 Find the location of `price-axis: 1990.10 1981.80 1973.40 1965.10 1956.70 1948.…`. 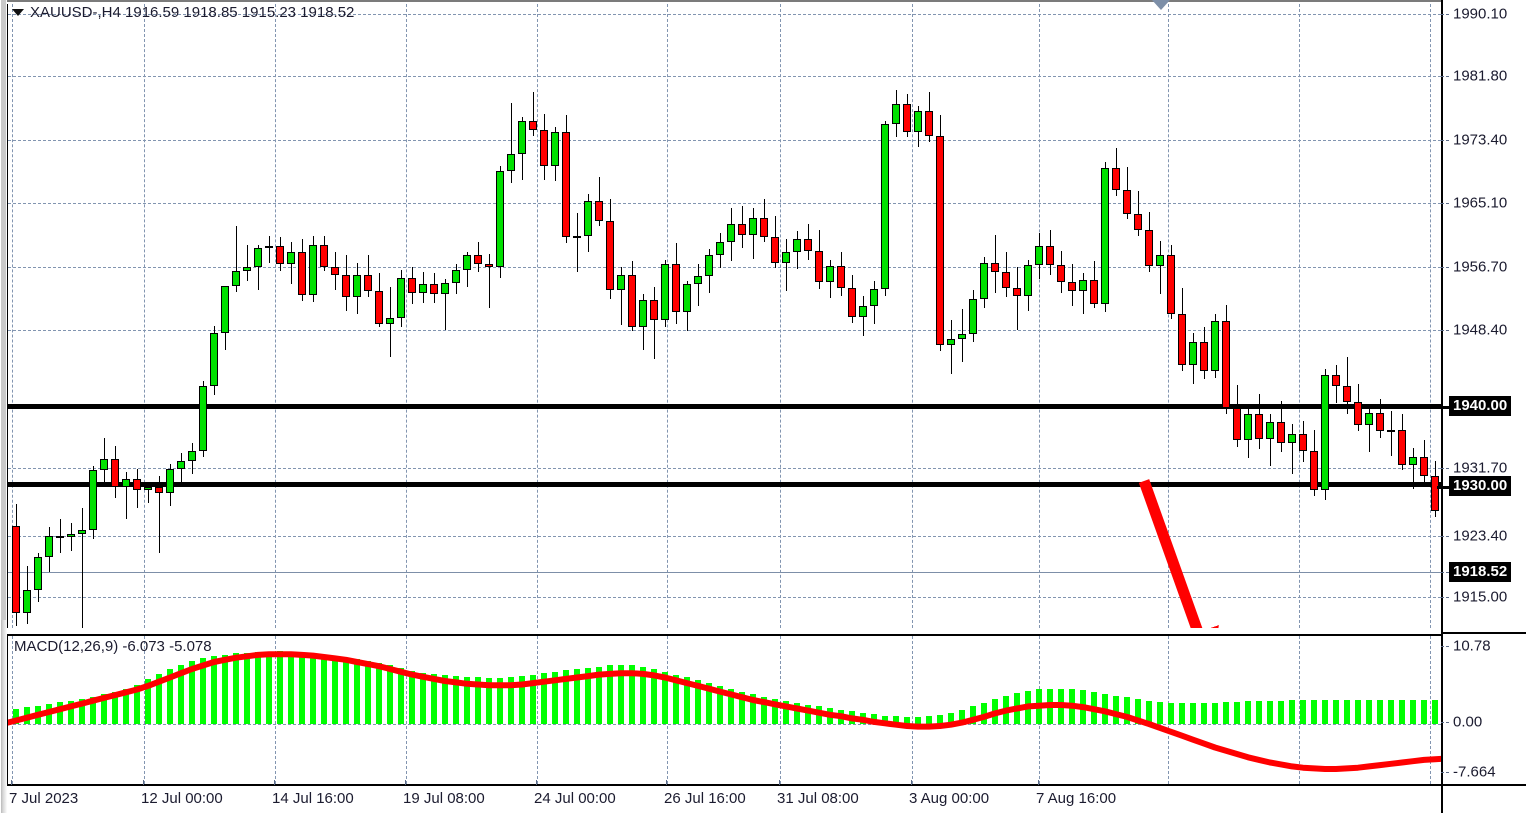

price-axis: 1990.10 1981.80 1973.40 1965.10 1956.70 1948.… is located at coordinates (1481, 406).